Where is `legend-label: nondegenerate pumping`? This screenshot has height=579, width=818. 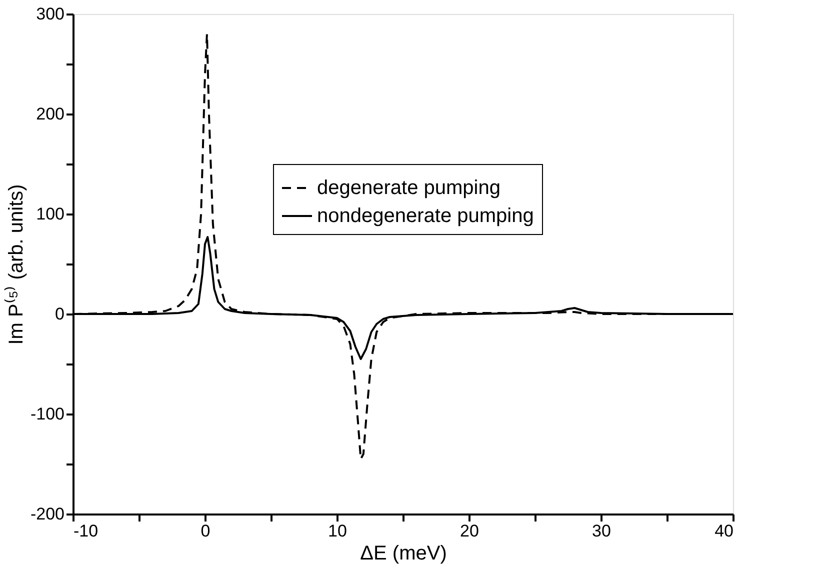 legend-label: nondegenerate pumping is located at coordinates (425, 216).